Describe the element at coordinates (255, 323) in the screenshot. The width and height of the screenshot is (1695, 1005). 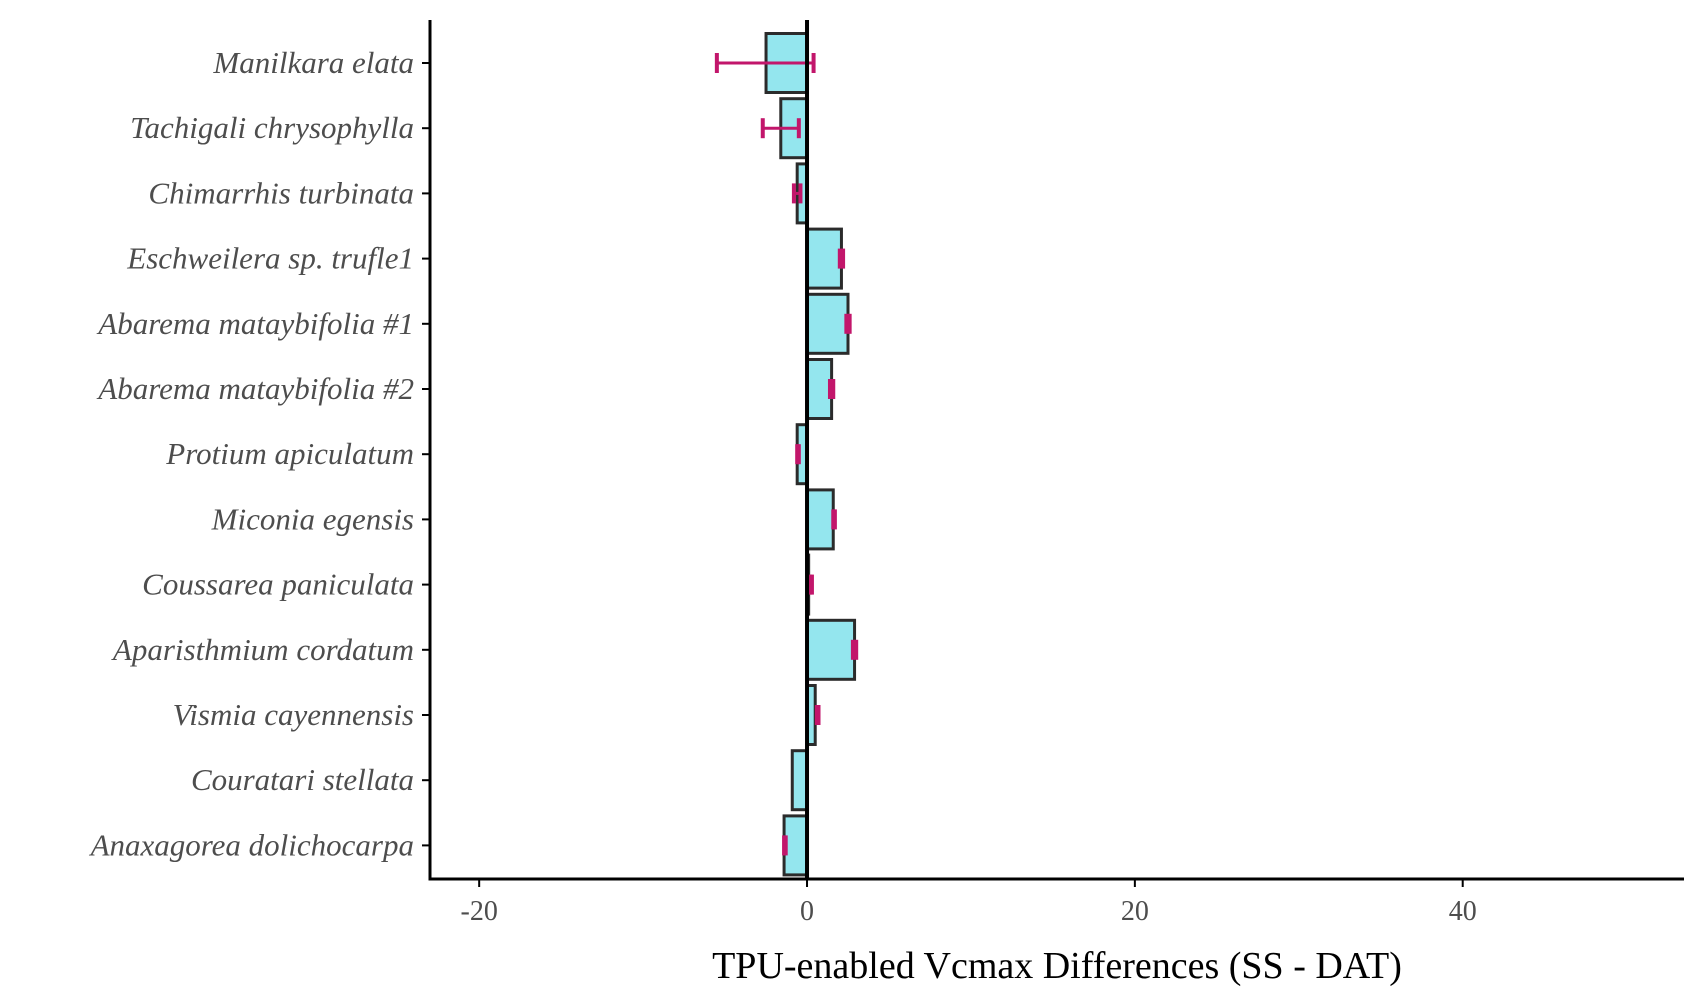
I see `y-tick-label: Abarema mataybifolia #1` at that location.